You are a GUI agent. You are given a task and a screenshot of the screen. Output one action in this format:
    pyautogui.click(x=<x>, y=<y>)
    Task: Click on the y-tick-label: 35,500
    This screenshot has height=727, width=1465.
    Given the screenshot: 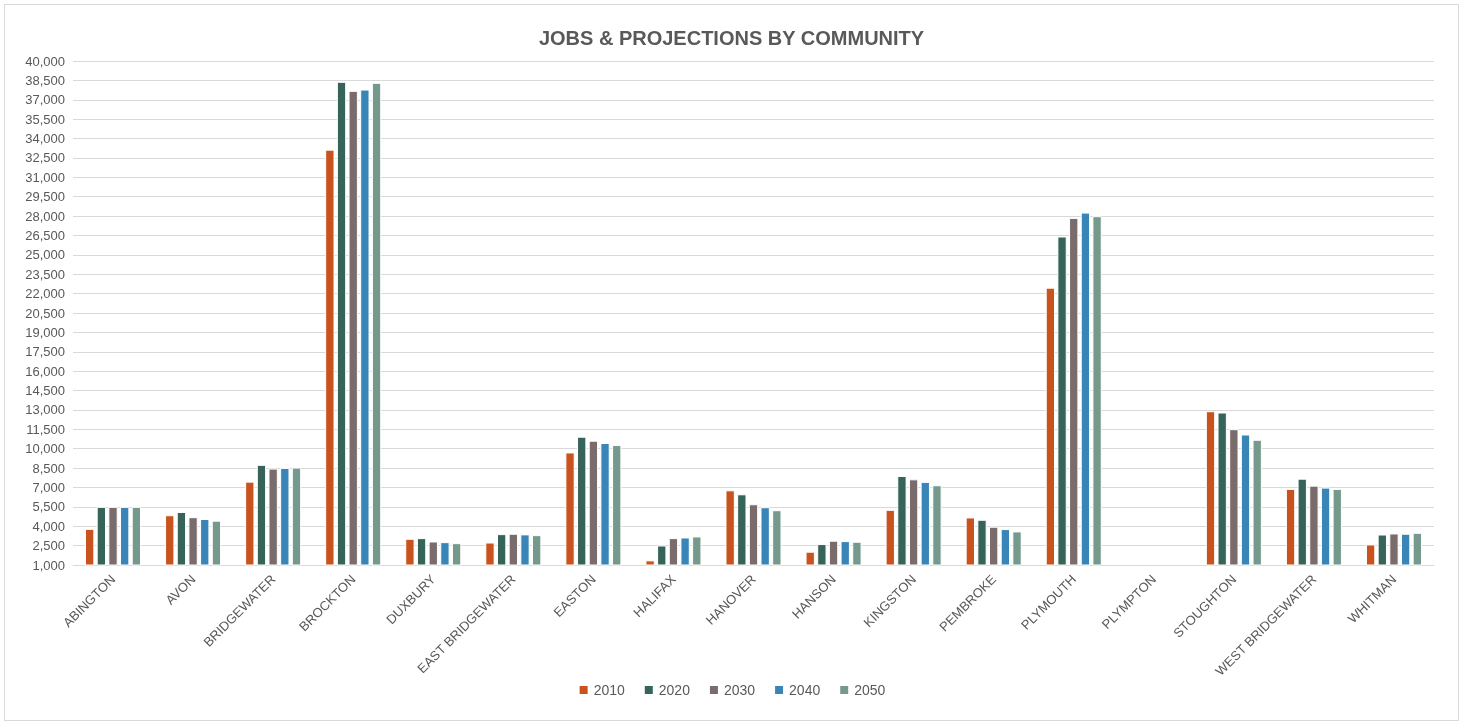 What is the action you would take?
    pyautogui.click(x=45, y=119)
    